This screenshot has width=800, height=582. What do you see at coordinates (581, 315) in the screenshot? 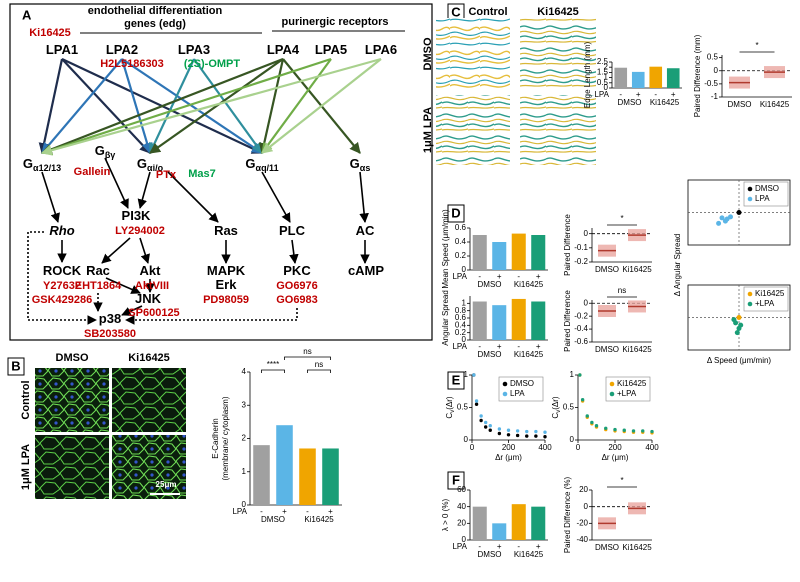
I see `y-tick-label: -0.2` at bounding box center [581, 315].